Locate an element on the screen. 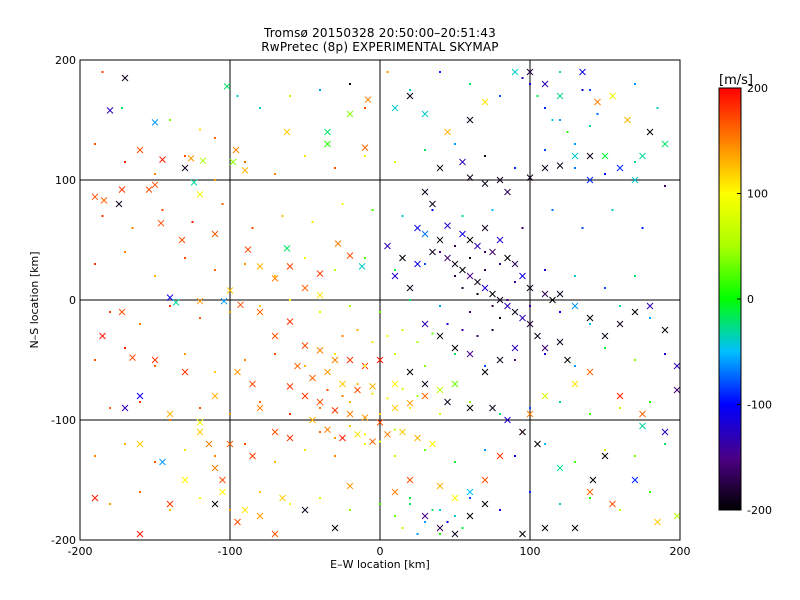 This screenshot has width=800, height=600. x-tick-label: -200 is located at coordinates (80, 551).